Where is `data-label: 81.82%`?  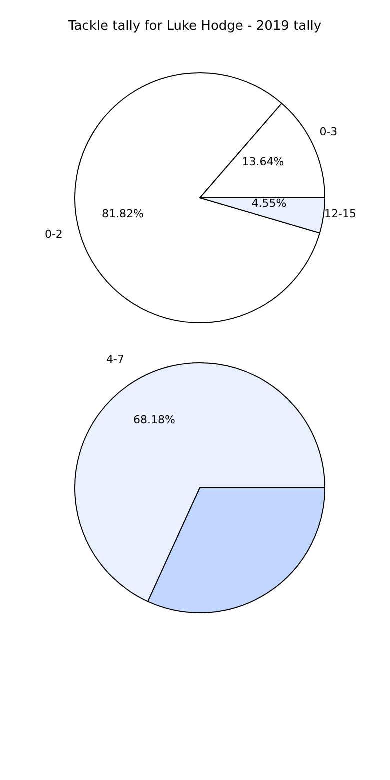 data-label: 81.82% is located at coordinates (123, 214).